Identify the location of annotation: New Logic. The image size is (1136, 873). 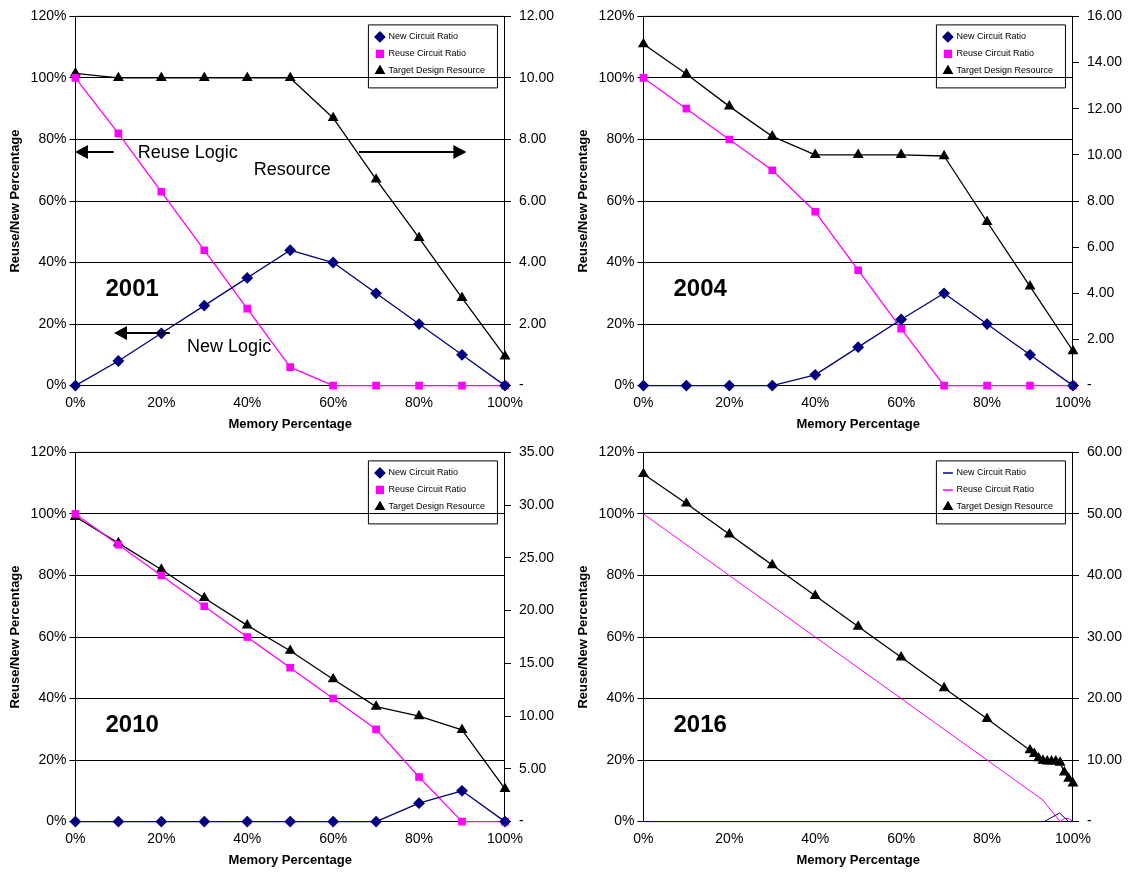
(229, 346).